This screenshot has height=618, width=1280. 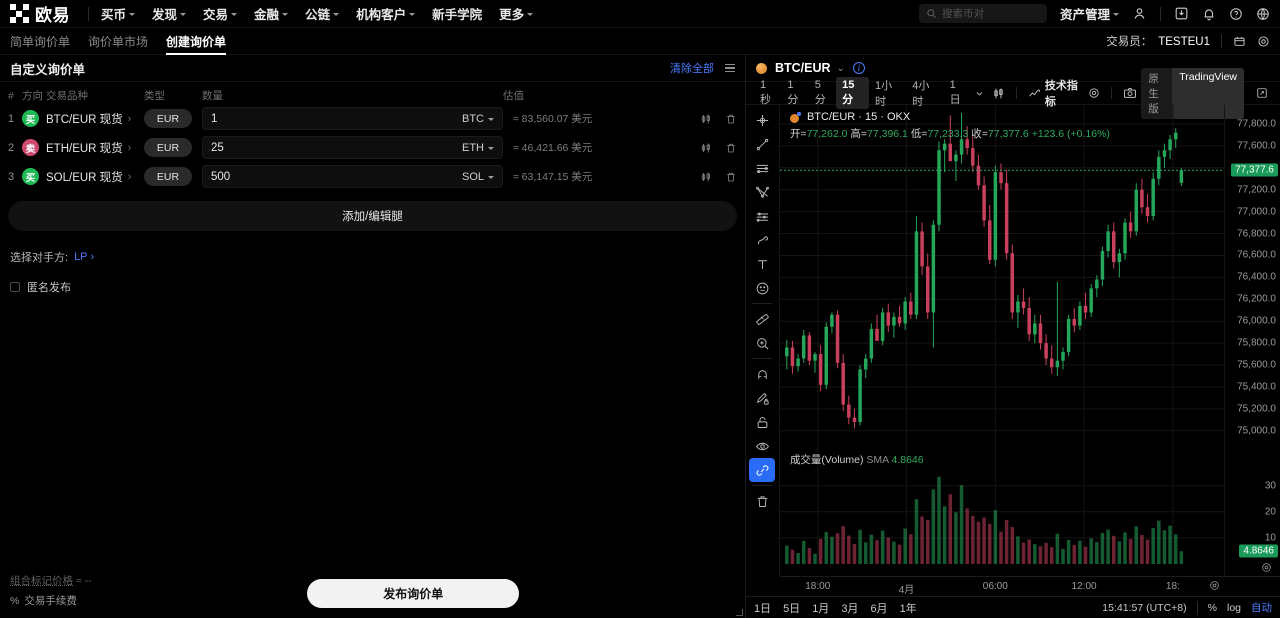 What do you see at coordinates (765, 92) in the screenshot?
I see `timeframe-1s: 1秒` at bounding box center [765, 92].